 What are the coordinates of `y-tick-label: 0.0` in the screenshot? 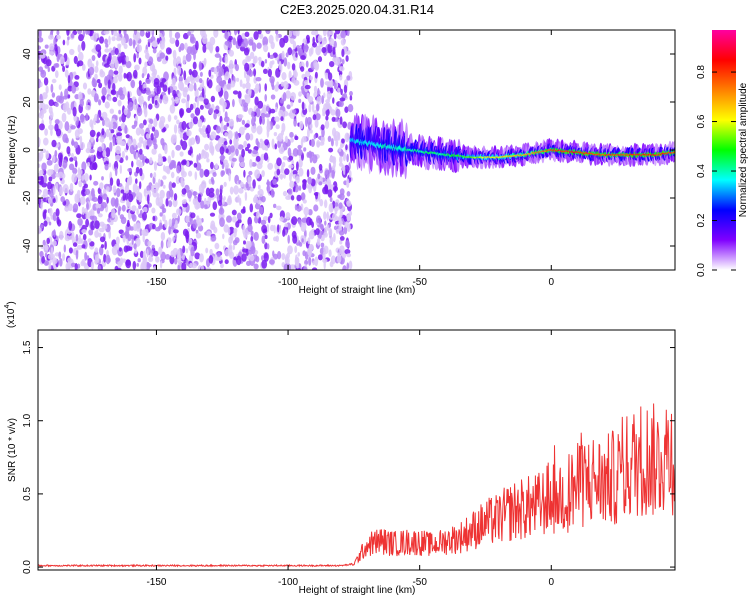 It's located at (27, 567).